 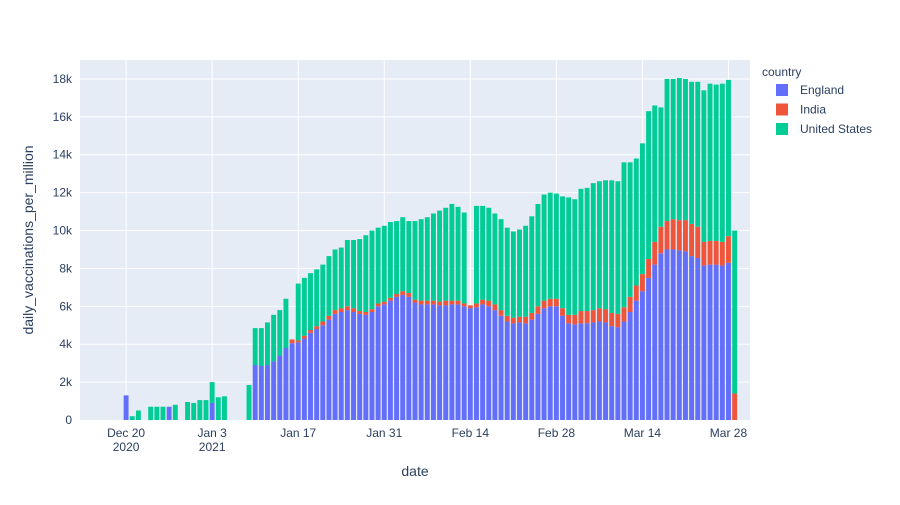 What do you see at coordinates (212, 447) in the screenshot?
I see `x-tick-year-label: 2021` at bounding box center [212, 447].